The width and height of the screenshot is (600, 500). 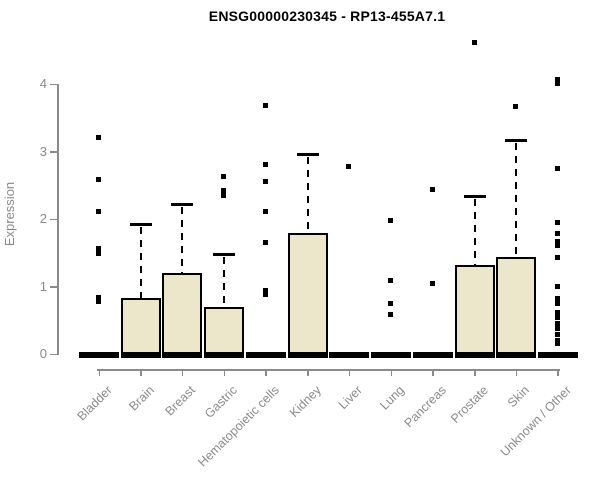 What do you see at coordinates (58, 219) in the screenshot?
I see `y-axis` at bounding box center [58, 219].